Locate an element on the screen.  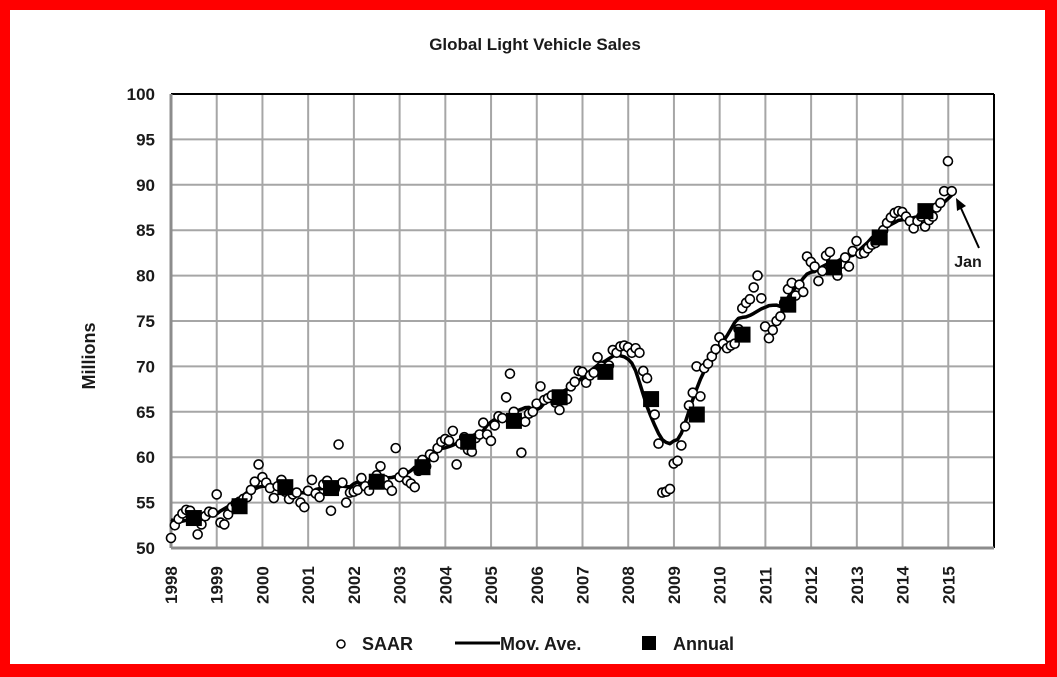
y-tick-label: 75 is located at coordinates (145, 321).